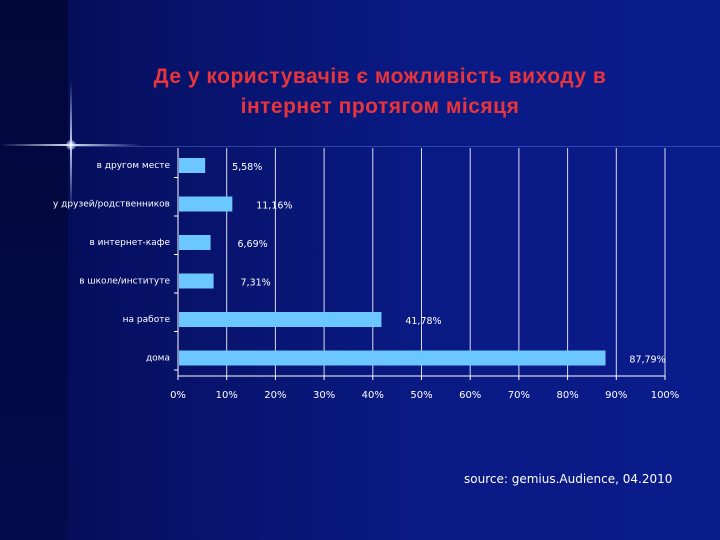 The width and height of the screenshot is (720, 540). I want to click on value-label: 7,31%, so click(256, 283).